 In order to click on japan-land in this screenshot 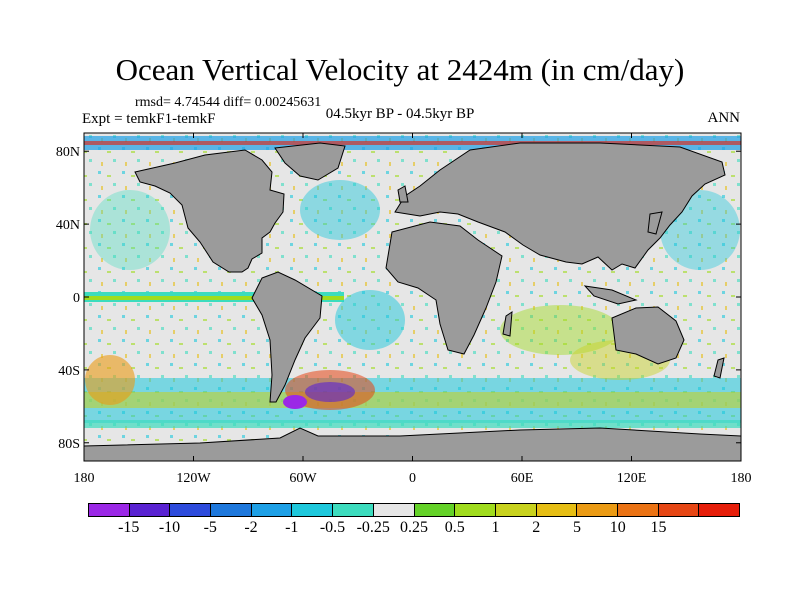, I will do `click(655, 223)`.